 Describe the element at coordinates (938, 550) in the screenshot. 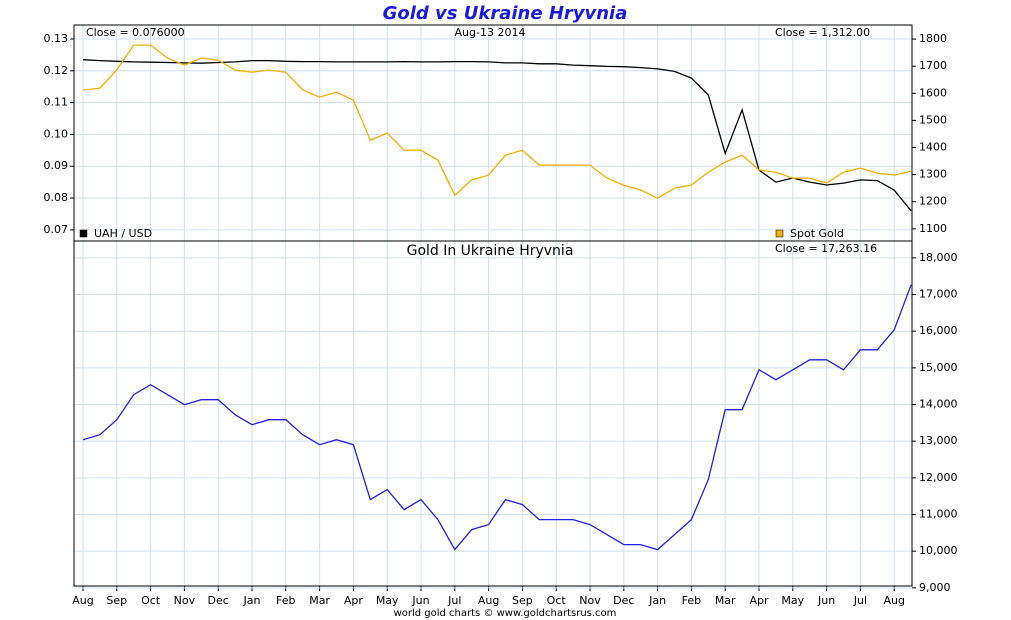

I see `y-tick-label: 10,000` at that location.